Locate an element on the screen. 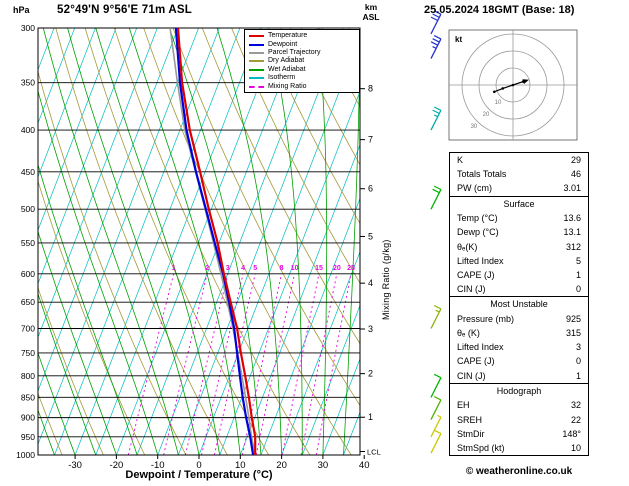 The image size is (629, 486). svg-text: 8 is located at coordinates (282, 268).